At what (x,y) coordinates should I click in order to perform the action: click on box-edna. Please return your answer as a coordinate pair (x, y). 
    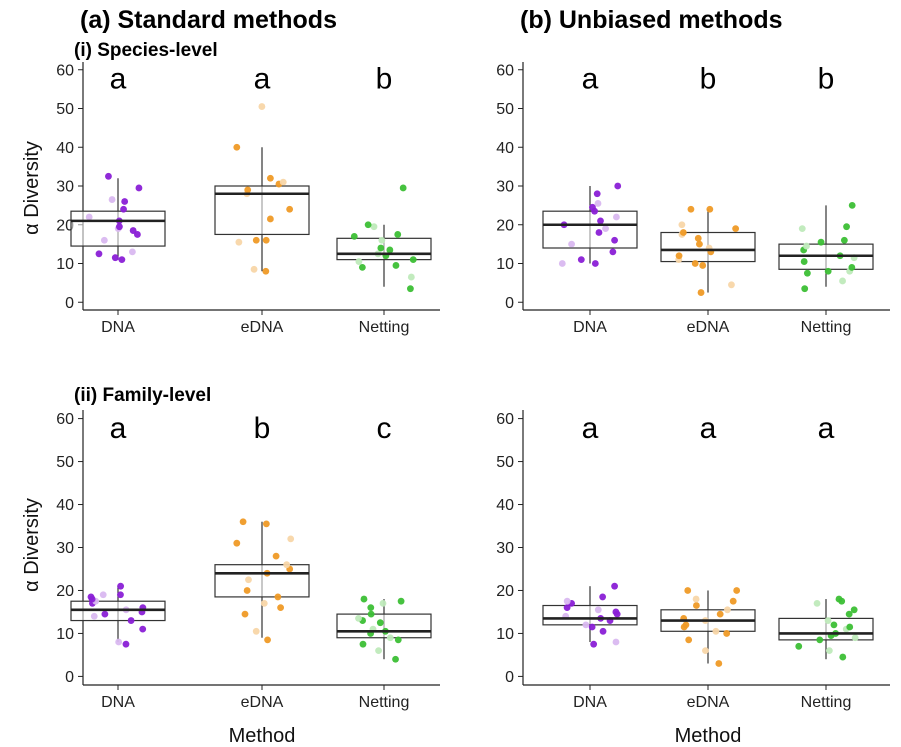
    Looking at the image, I should click on (262, 581).